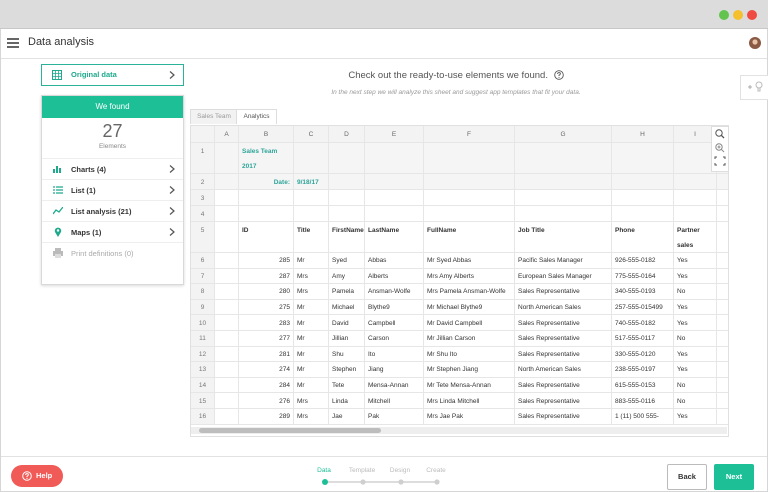  What do you see at coordinates (256, 116) in the screenshot?
I see `sheet-tab: Analytics` at bounding box center [256, 116].